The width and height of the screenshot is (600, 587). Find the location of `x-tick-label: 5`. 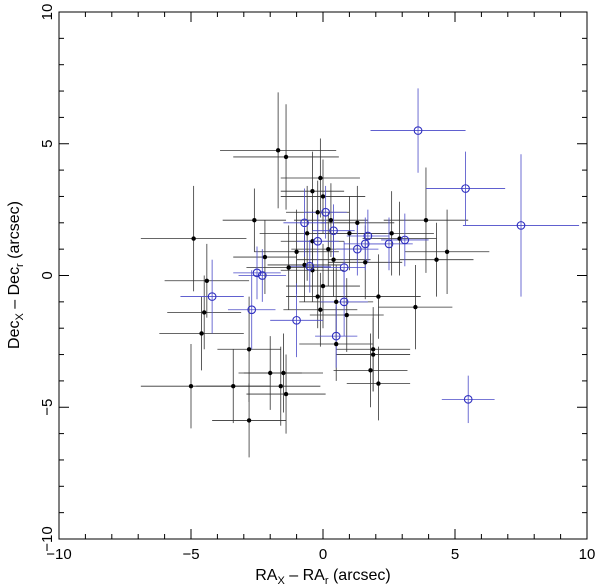

x-tick-label: 5 is located at coordinates (455, 554).